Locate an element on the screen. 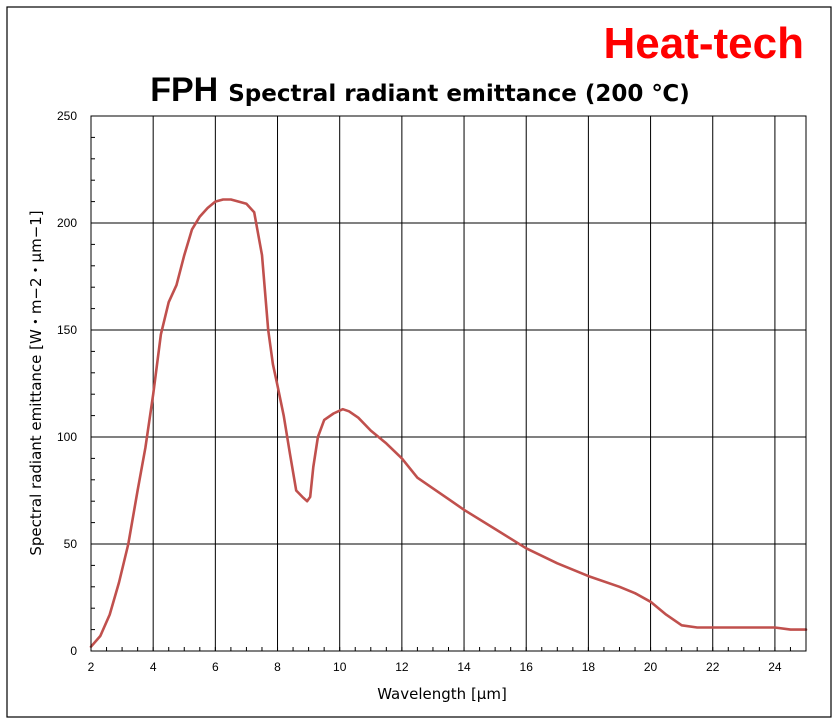  y-axis-tick-labels: 0 50 100 150 200 250 is located at coordinates (67, 383).